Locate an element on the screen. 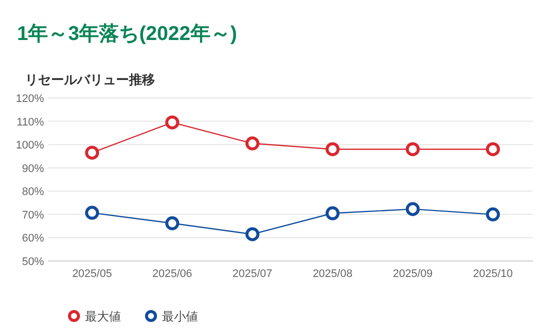  ytick: 60% is located at coordinates (33, 238).